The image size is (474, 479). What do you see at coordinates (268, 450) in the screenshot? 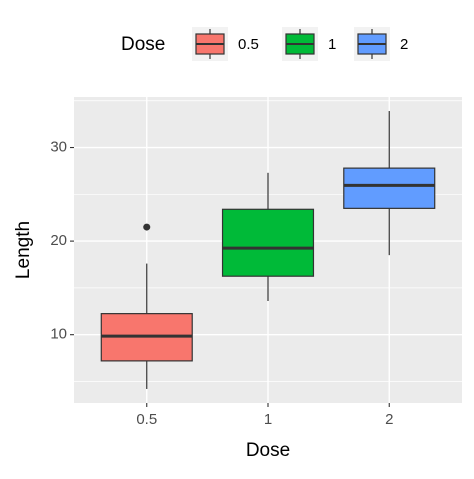
I see `x-axis-title: Dose` at bounding box center [268, 450].